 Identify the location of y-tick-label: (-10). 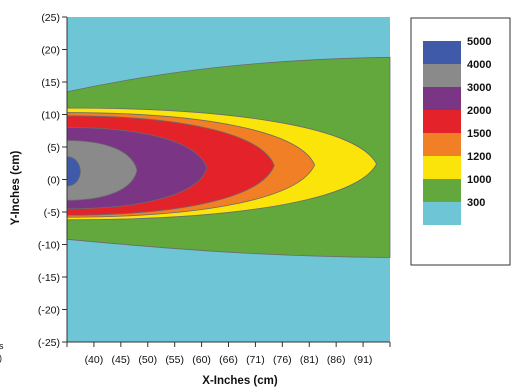
(49, 246).